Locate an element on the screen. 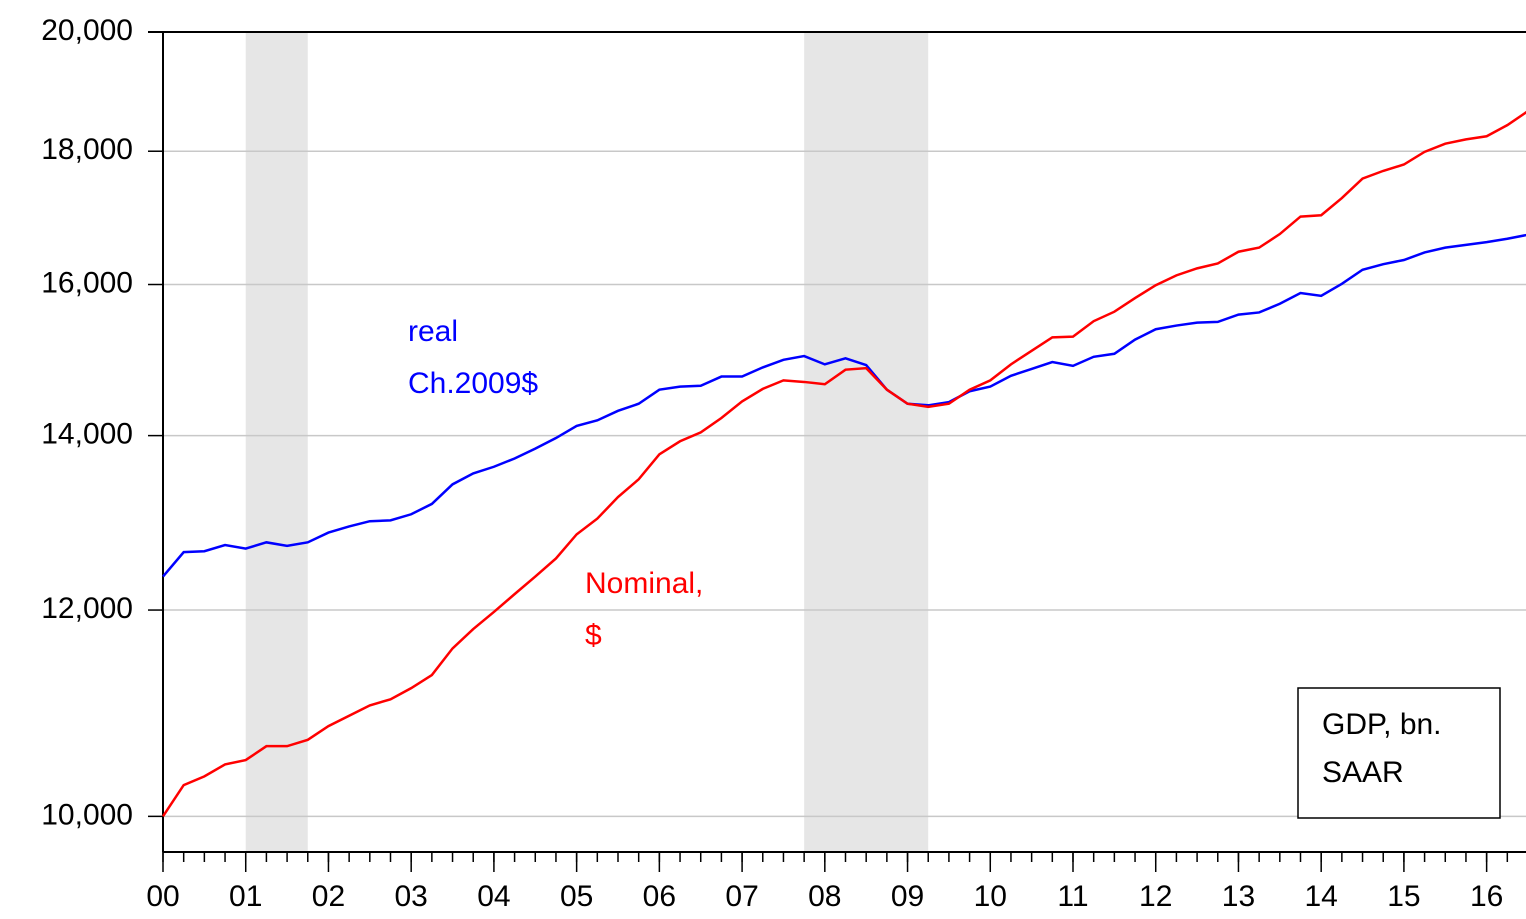  y-tick-label: 12,000 is located at coordinates (87, 608).